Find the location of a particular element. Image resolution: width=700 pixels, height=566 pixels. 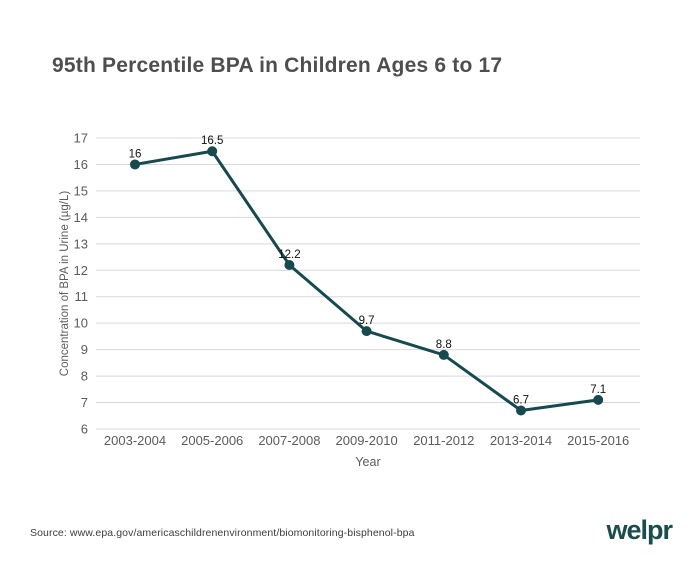

x-tick-label: 2005-2006 is located at coordinates (212, 440).